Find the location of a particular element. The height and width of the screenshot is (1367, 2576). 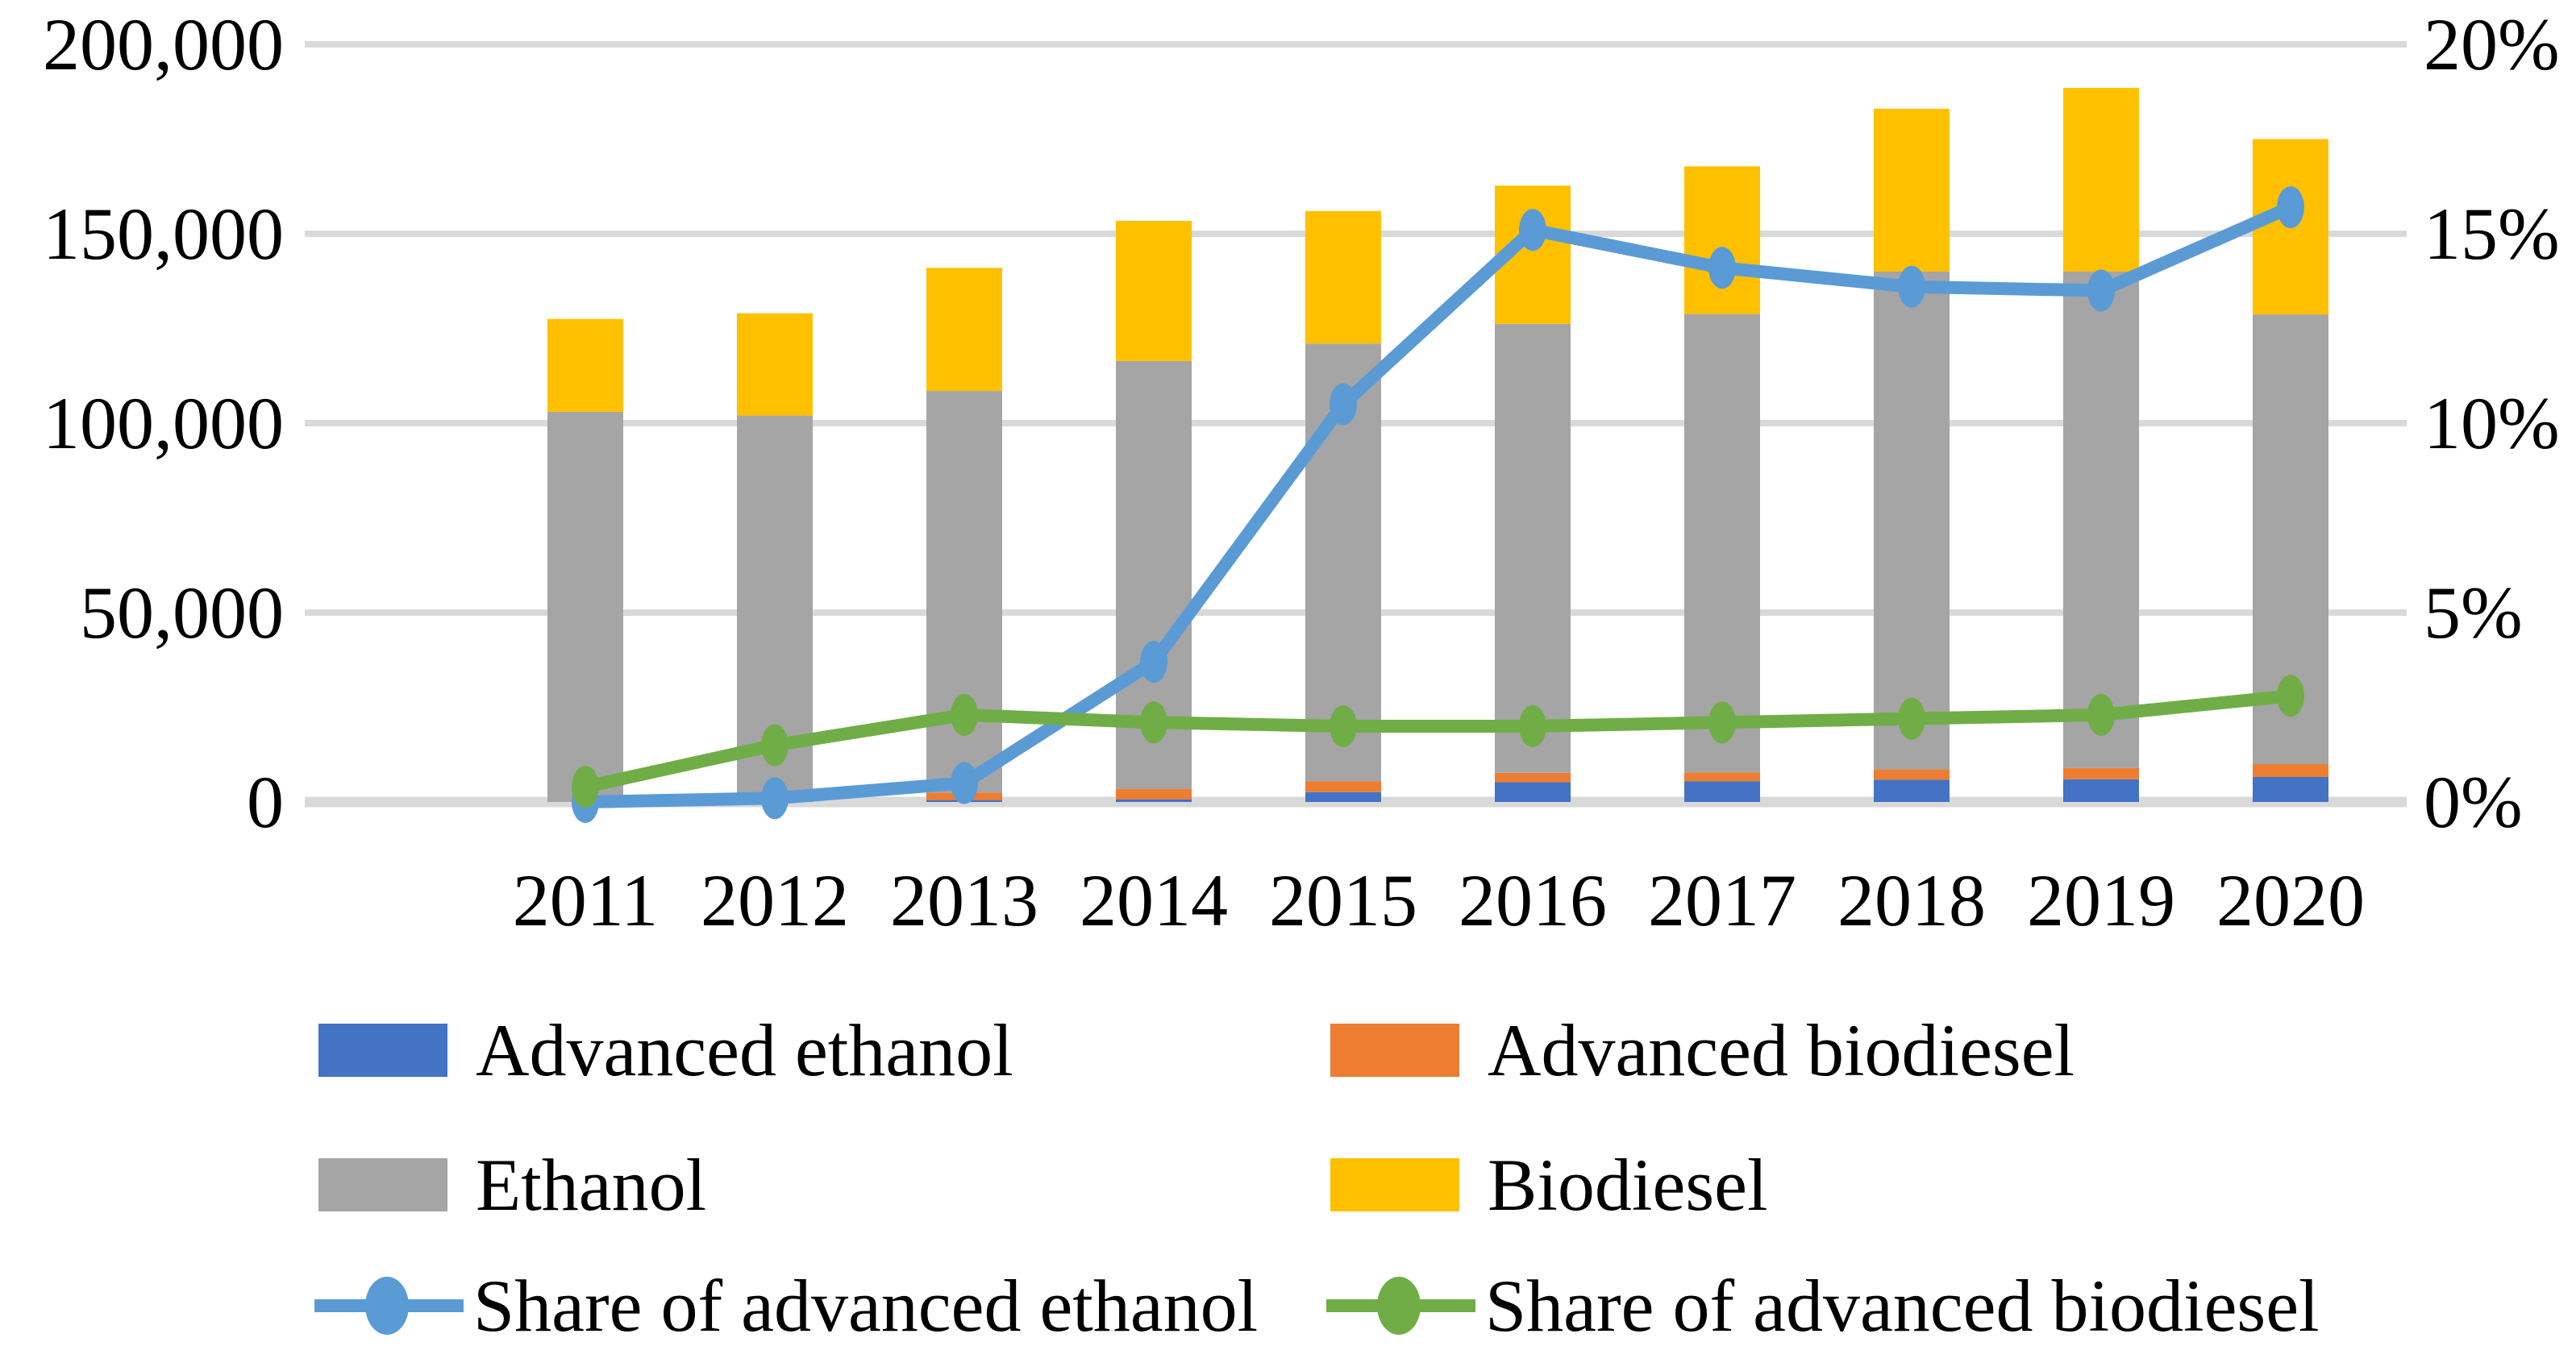

bar-segment-advanced-biodiesel-2014 is located at coordinates (1154, 794).